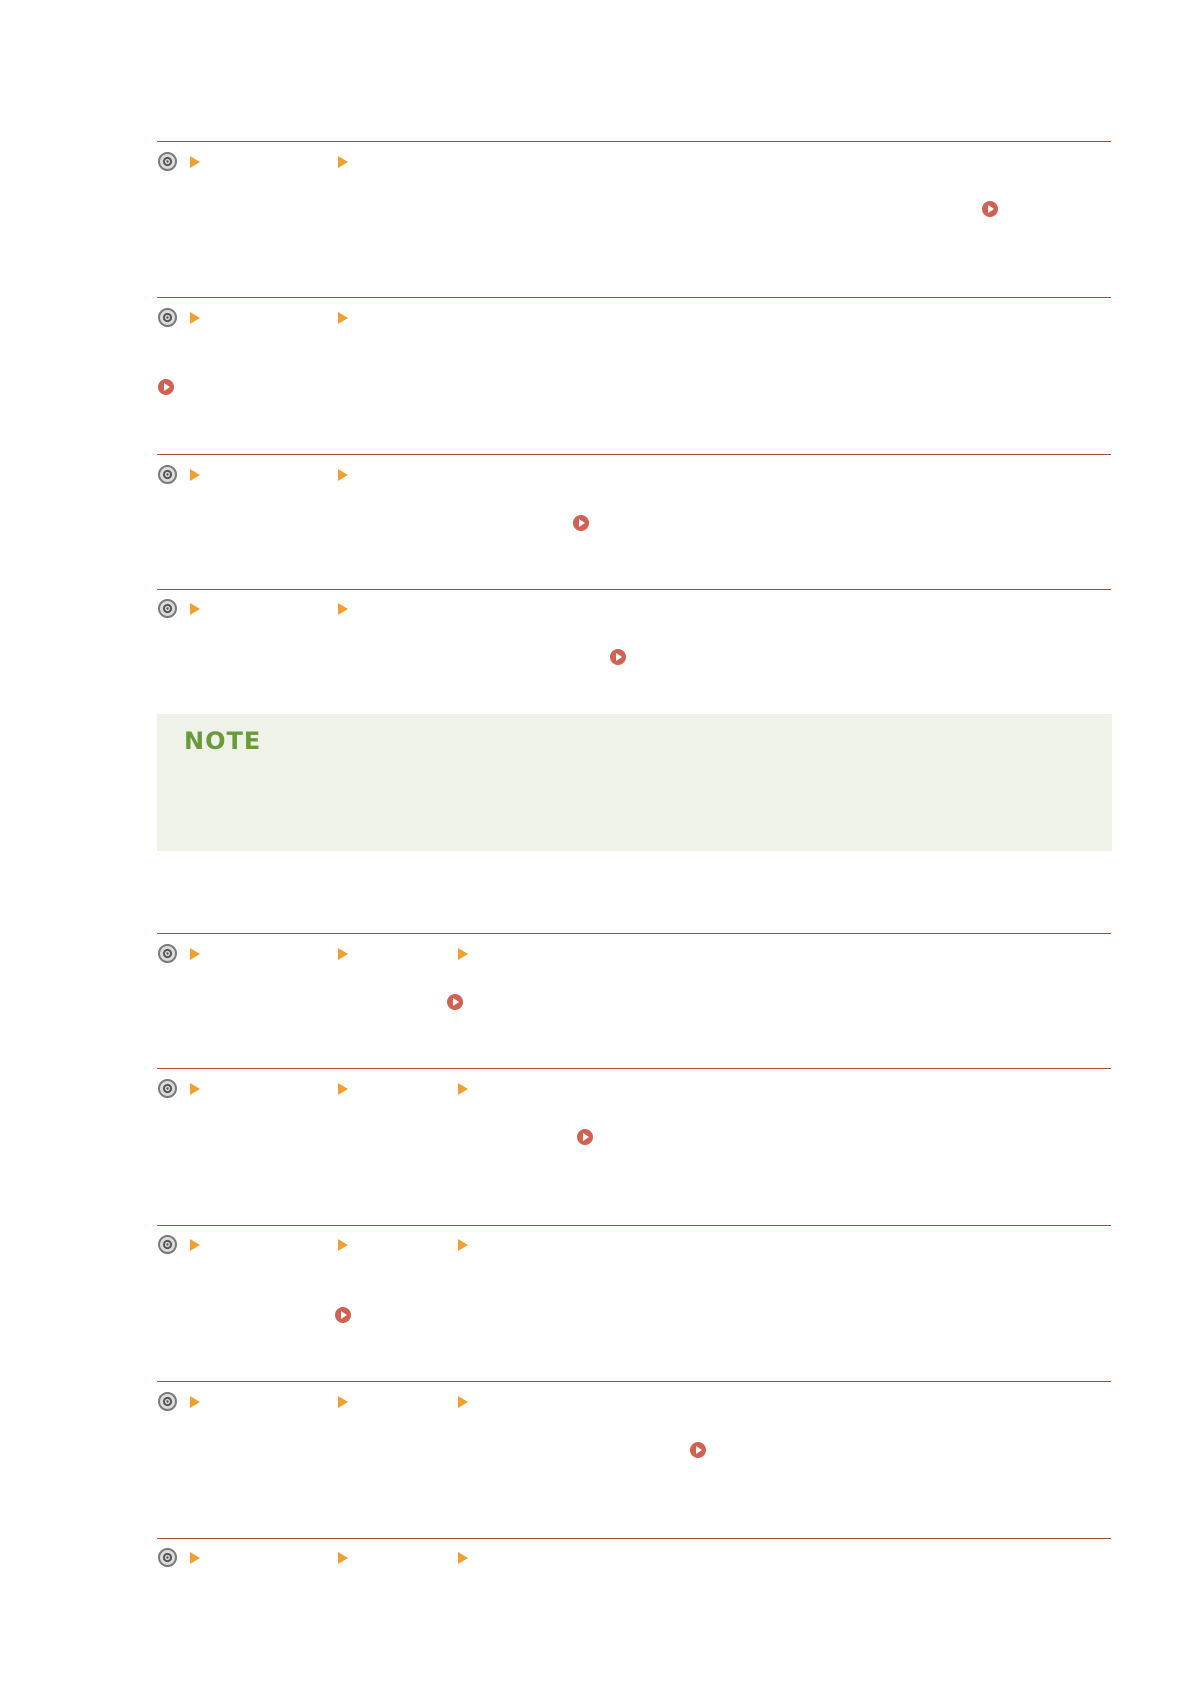  What do you see at coordinates (634, 782) in the screenshot?
I see `note-box: NOTE` at bounding box center [634, 782].